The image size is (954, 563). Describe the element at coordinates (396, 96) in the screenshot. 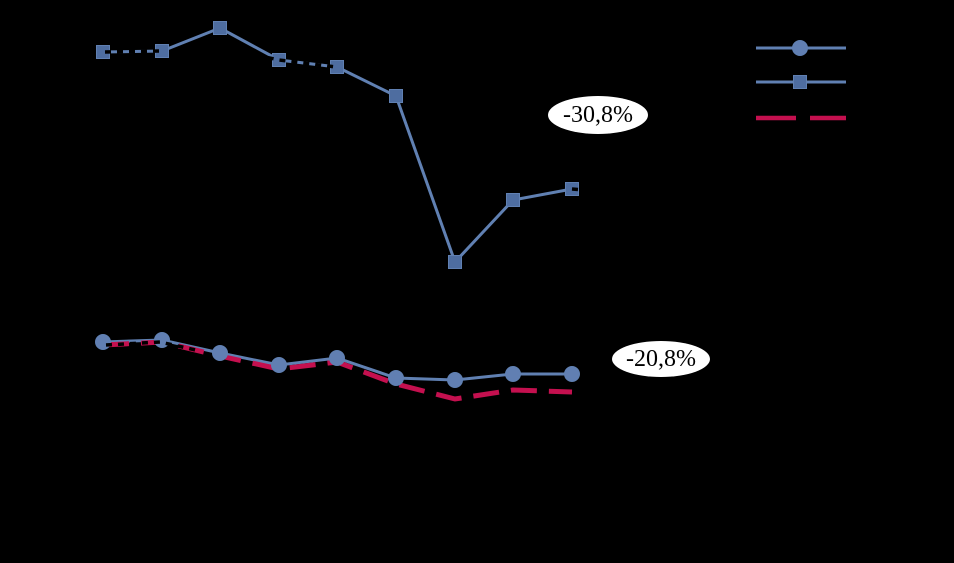

I see `upper-line-squares-point-6-square-marker` at that location.